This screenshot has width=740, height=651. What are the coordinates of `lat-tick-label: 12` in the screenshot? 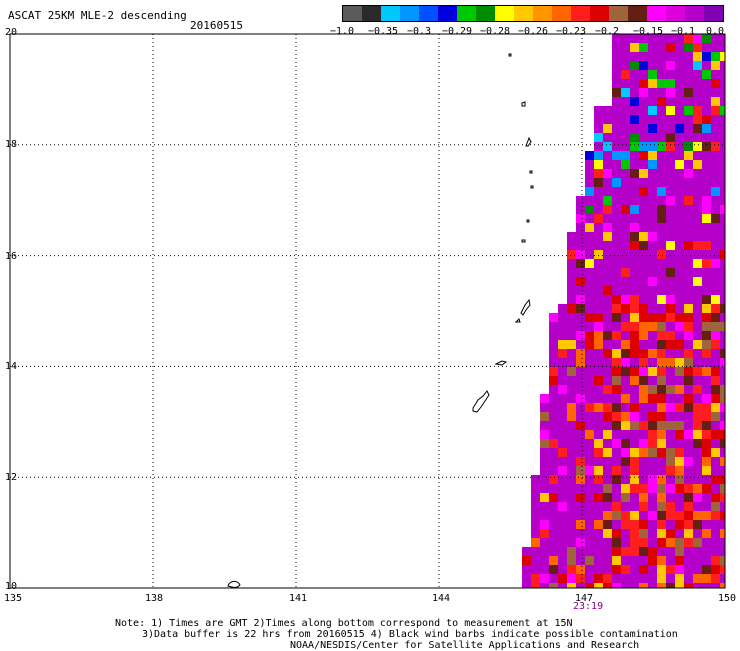 It's located at (11, 477).